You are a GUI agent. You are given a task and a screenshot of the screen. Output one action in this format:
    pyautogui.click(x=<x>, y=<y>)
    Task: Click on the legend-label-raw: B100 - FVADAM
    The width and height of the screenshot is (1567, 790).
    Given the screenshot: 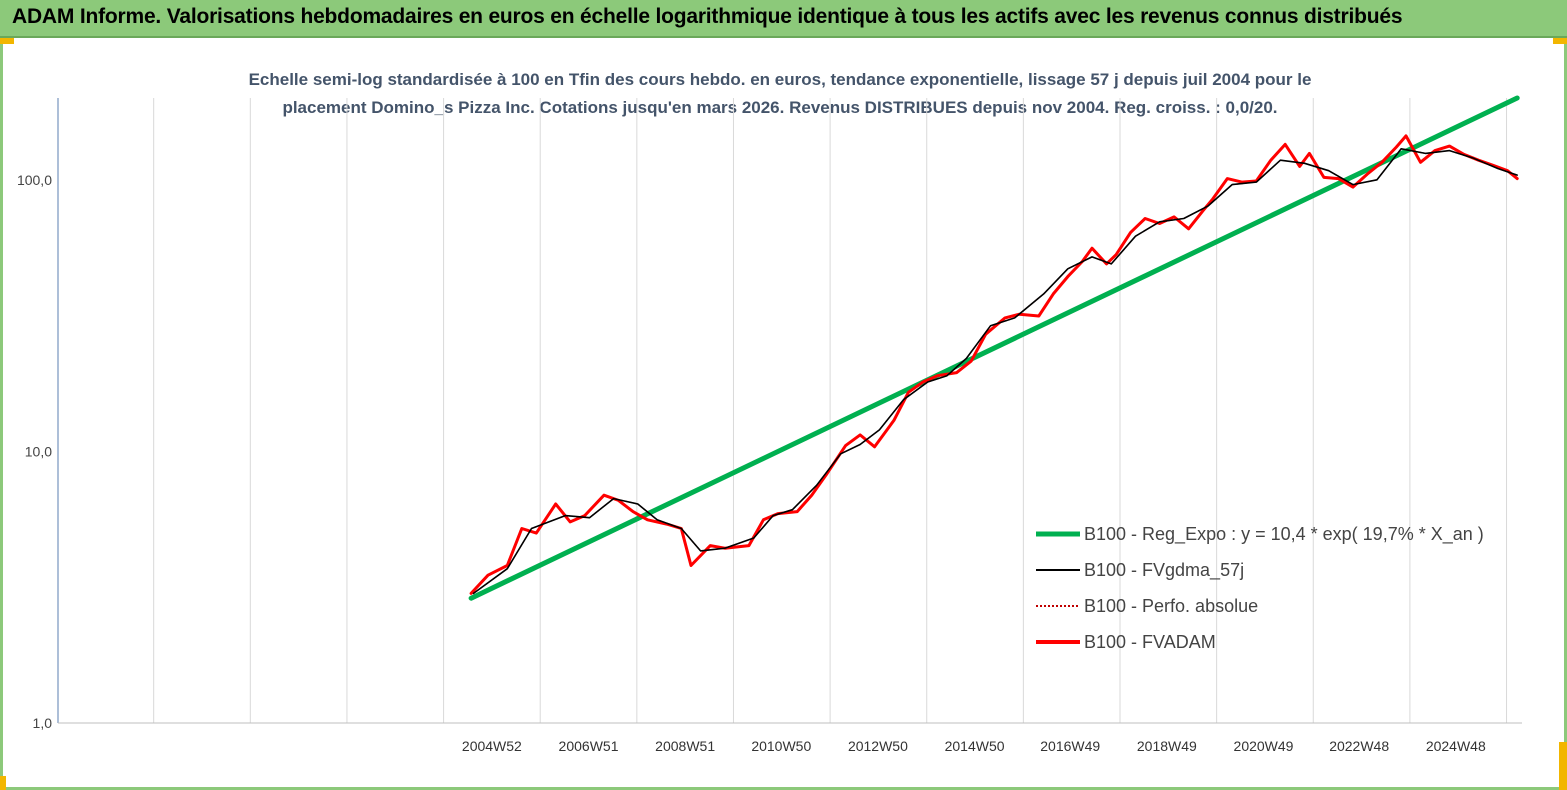 What is the action you would take?
    pyautogui.click(x=1150, y=642)
    